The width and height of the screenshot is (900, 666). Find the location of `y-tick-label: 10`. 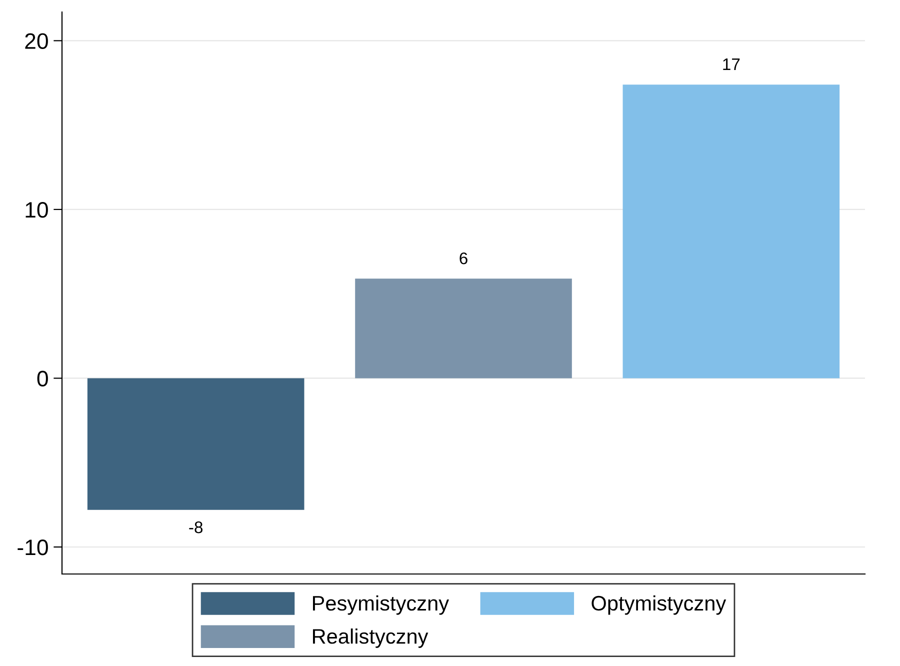

y-tick-label: 10 is located at coordinates (37, 210).